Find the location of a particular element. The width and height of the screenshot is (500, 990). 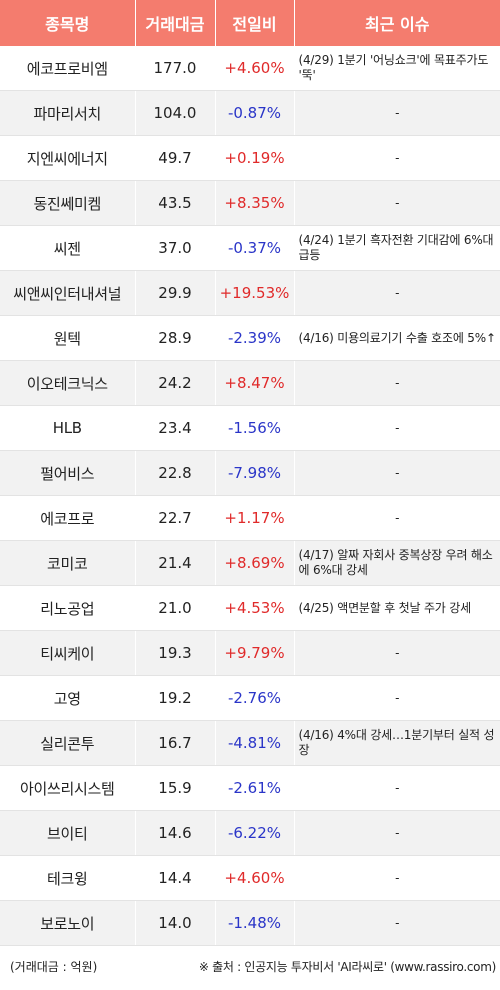

header-volume: 거래대금 is located at coordinates (175, 23).